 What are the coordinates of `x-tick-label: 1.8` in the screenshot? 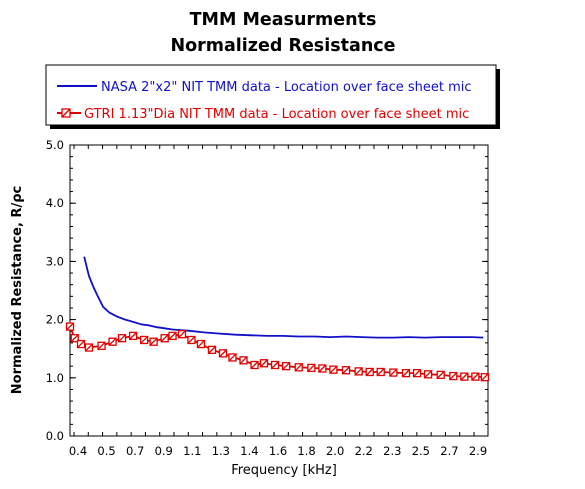 It's located at (306, 451).